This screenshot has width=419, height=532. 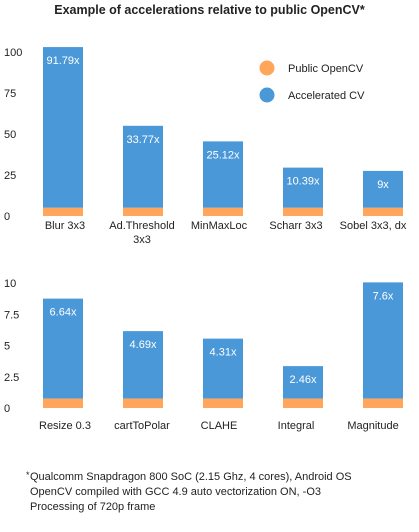 I want to click on y-tick-label: 7.5, so click(x=11, y=315).